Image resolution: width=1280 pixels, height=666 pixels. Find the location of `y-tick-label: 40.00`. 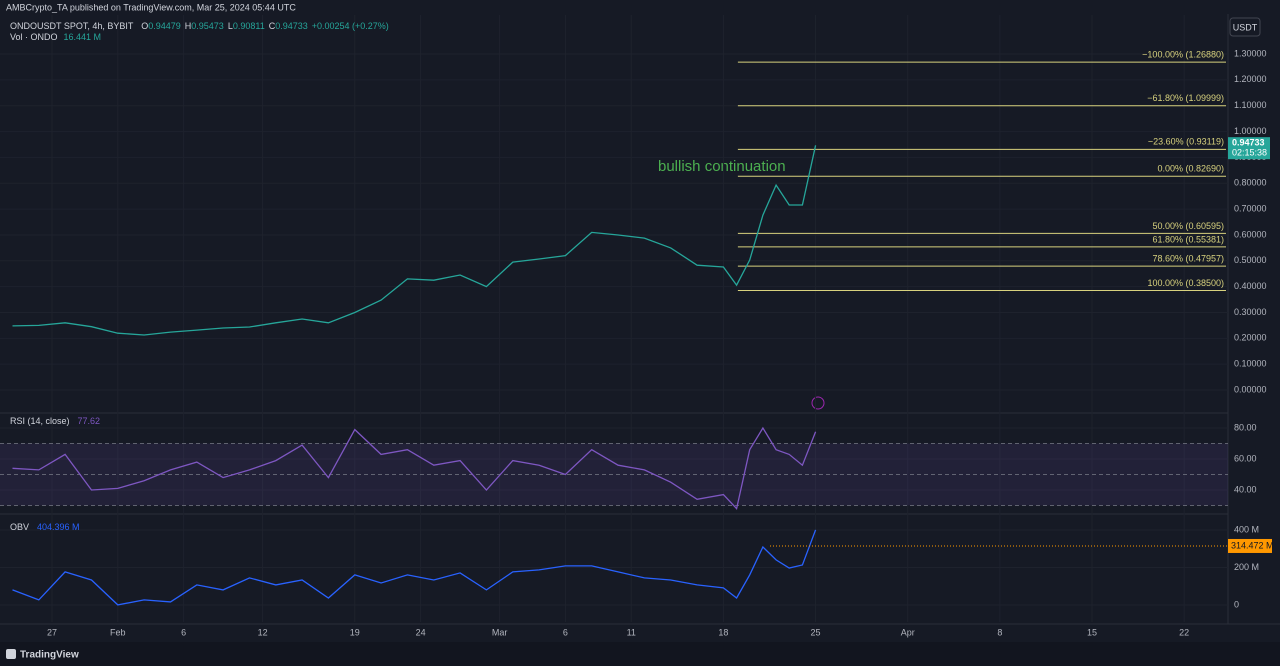

y-tick-label: 40.00 is located at coordinates (1245, 489).